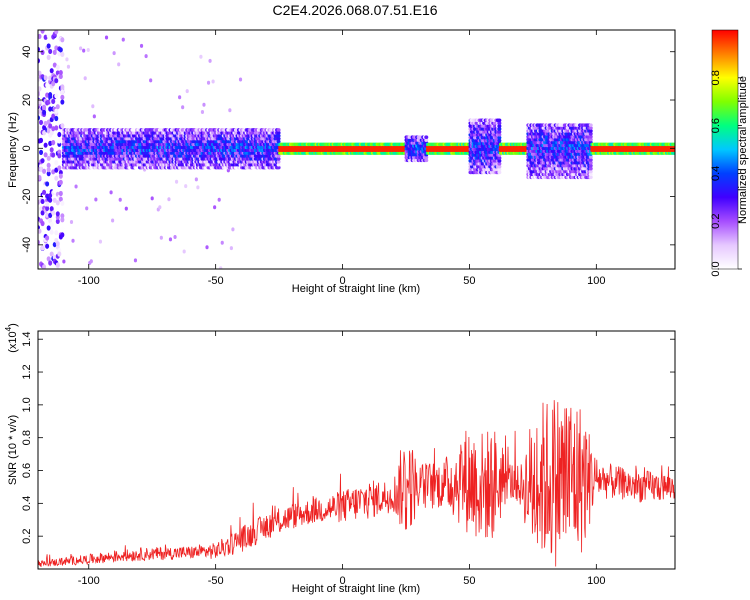 This screenshot has width=750, height=600. What do you see at coordinates (356, 589) in the screenshot?
I see `snr-x-label: Height of straight line (km)` at bounding box center [356, 589].